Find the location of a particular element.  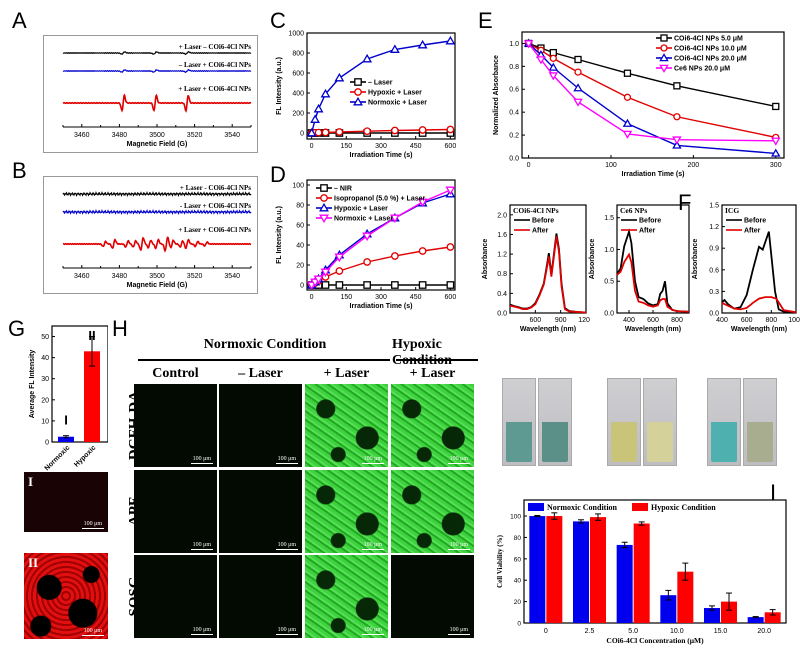

g-image-label-ii: II is located at coordinates (33, 562).